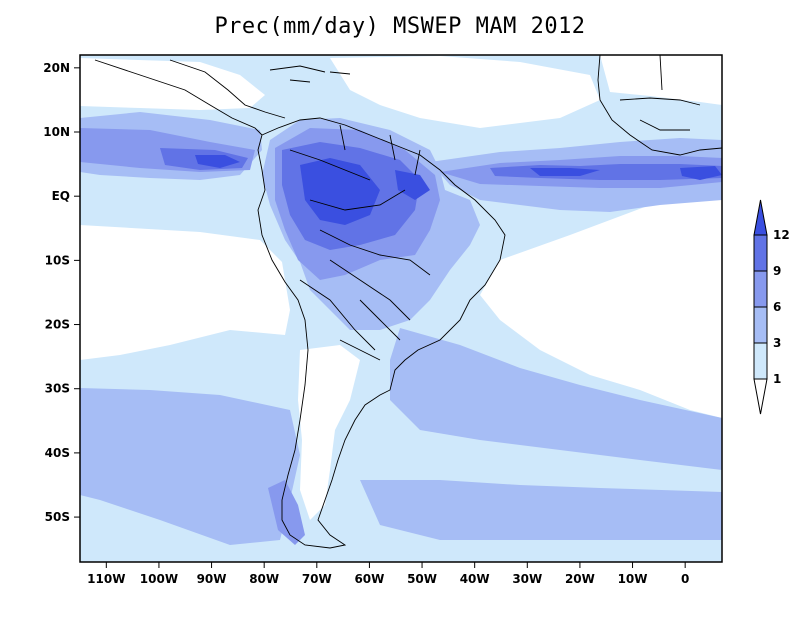  I want to click on lon-tick-label: 60W, so click(369, 579).